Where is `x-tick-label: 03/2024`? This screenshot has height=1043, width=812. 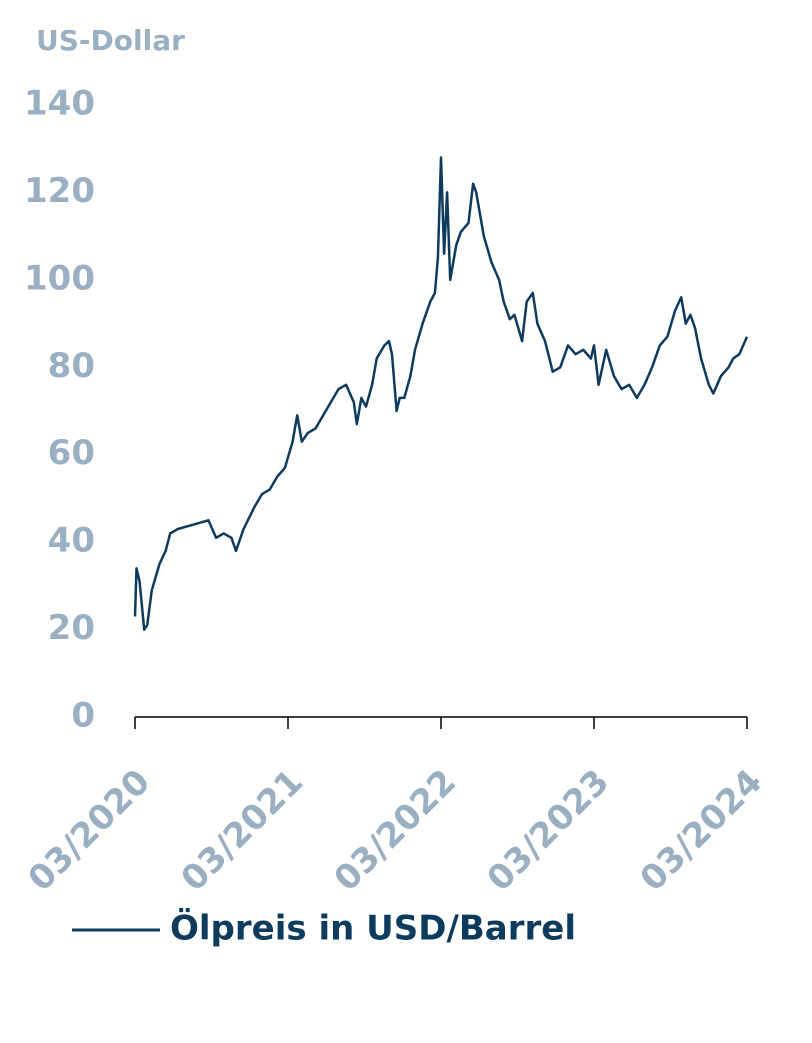 x-tick-label: 03/2024 is located at coordinates (701, 830).